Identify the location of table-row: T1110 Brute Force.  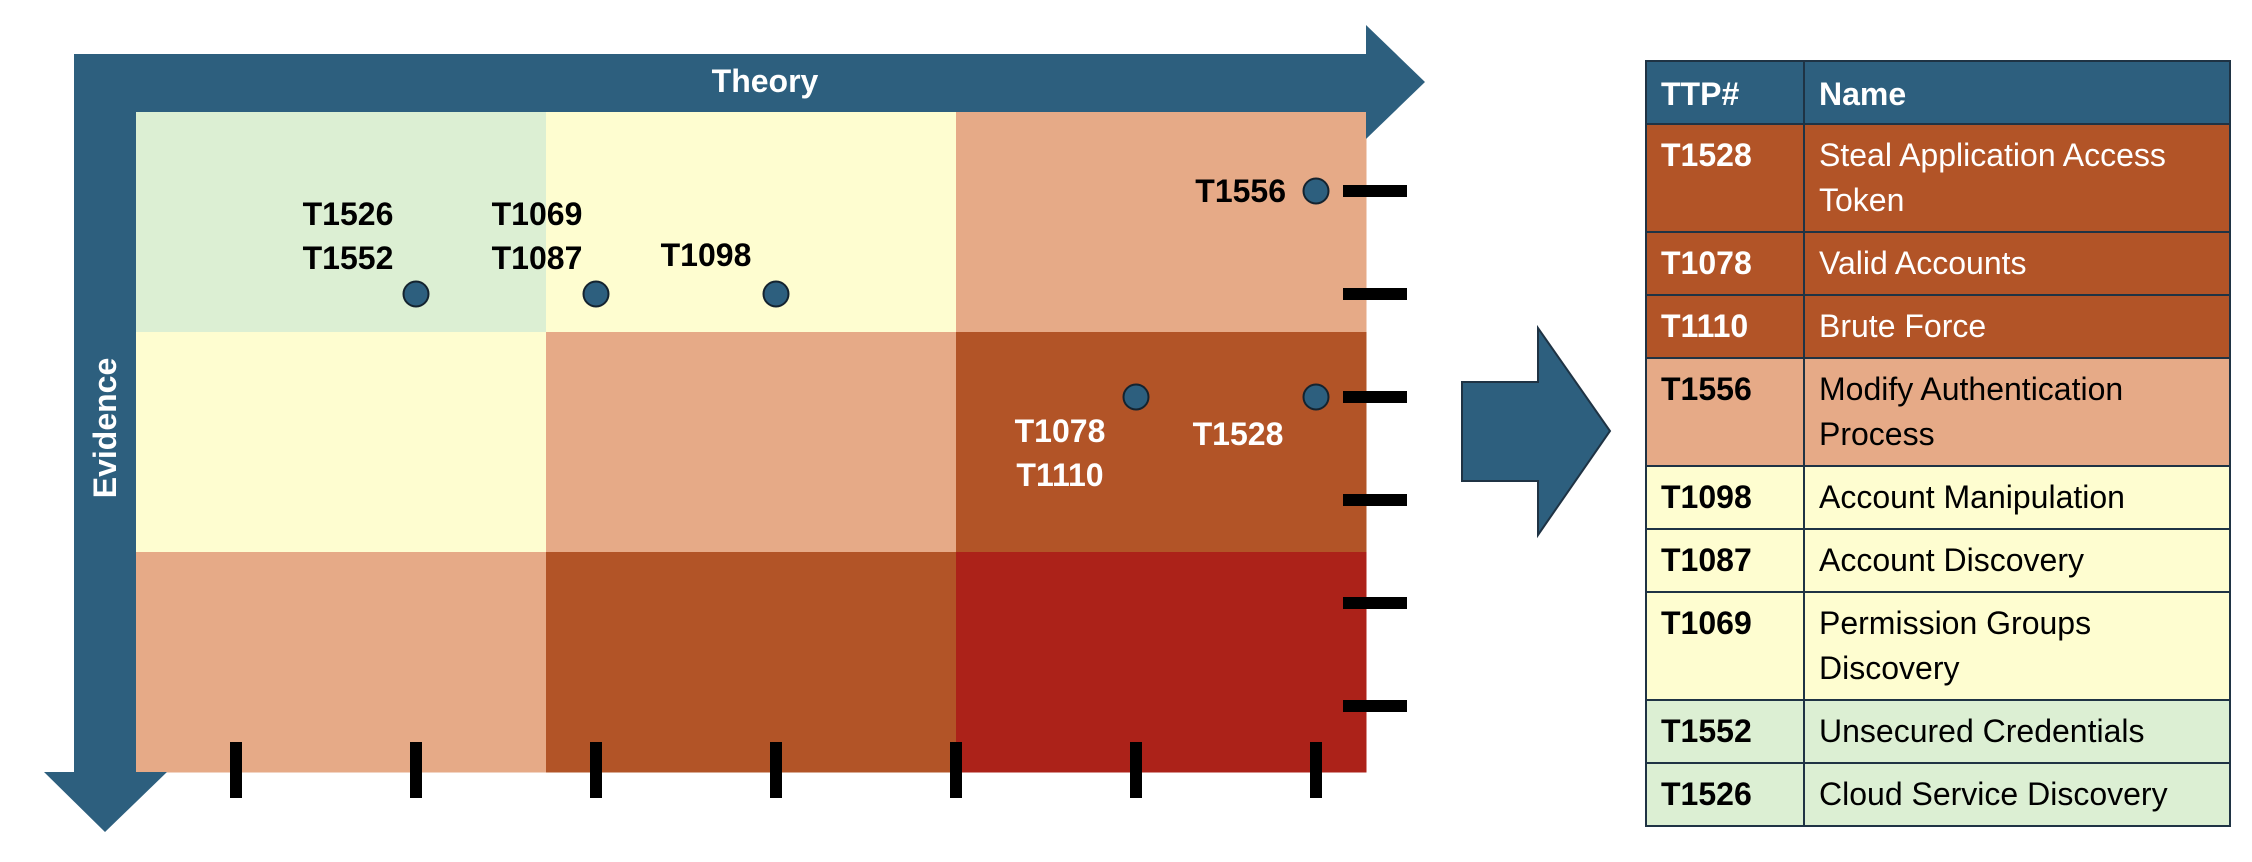
(1938, 326).